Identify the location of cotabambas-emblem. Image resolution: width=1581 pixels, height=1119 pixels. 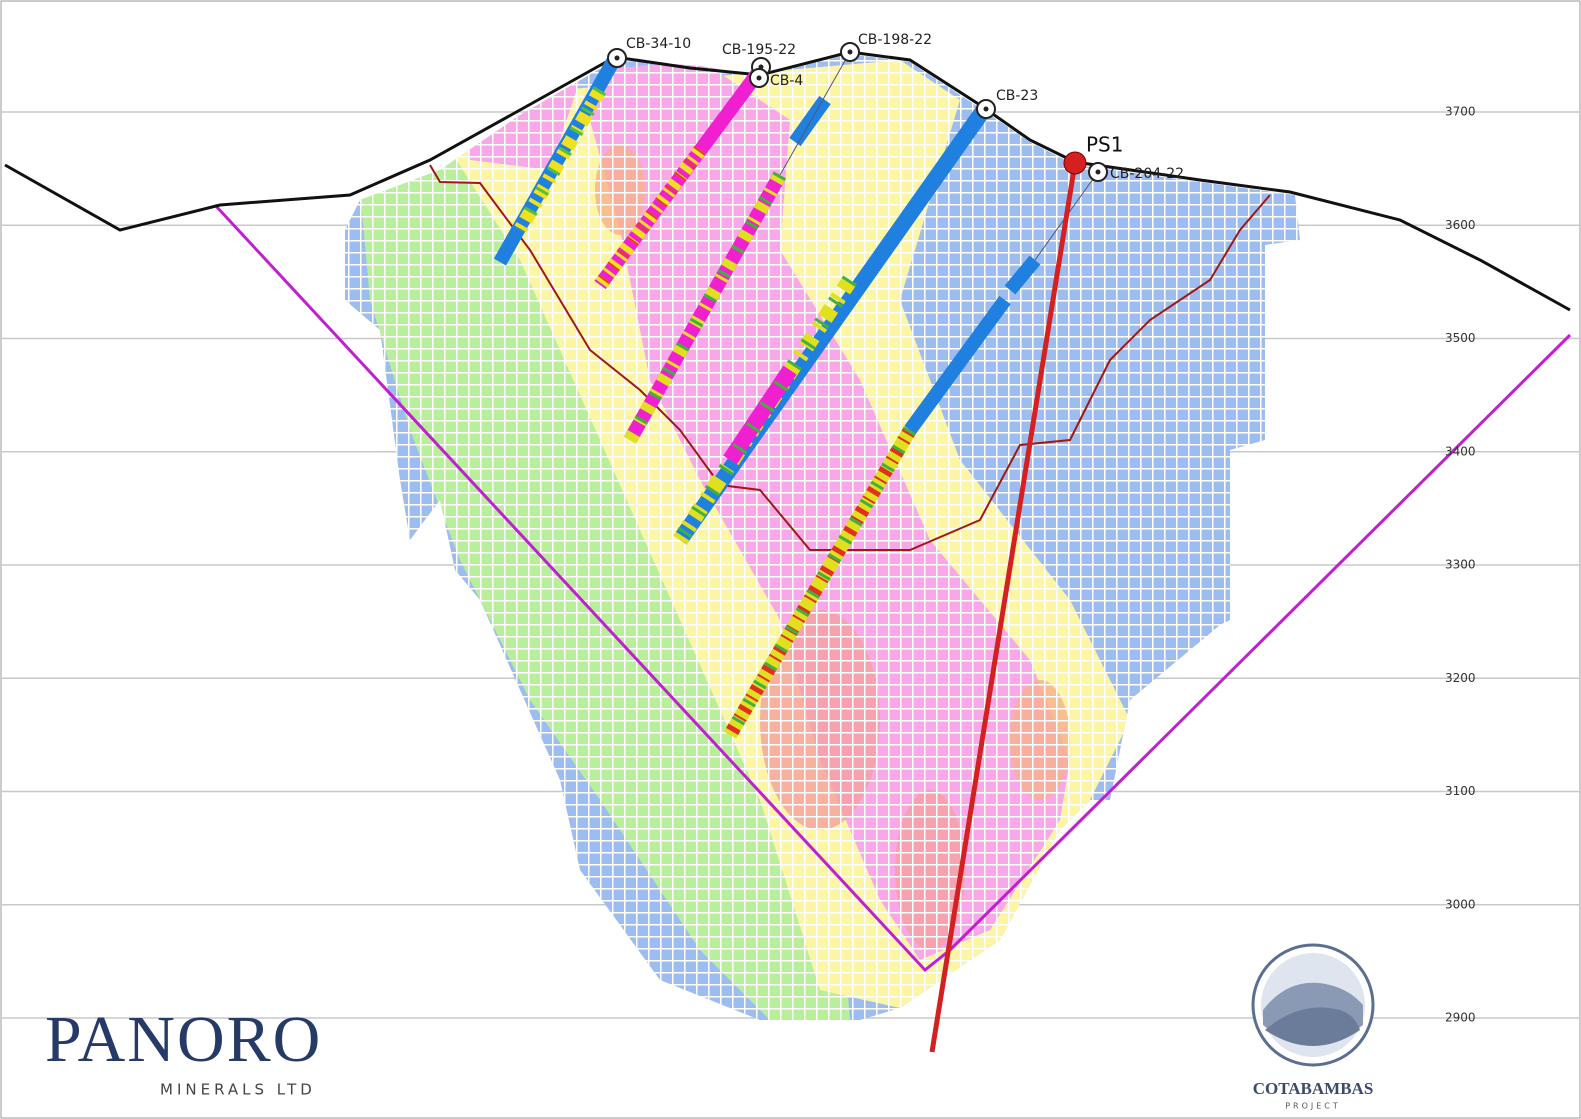
(1313, 1005).